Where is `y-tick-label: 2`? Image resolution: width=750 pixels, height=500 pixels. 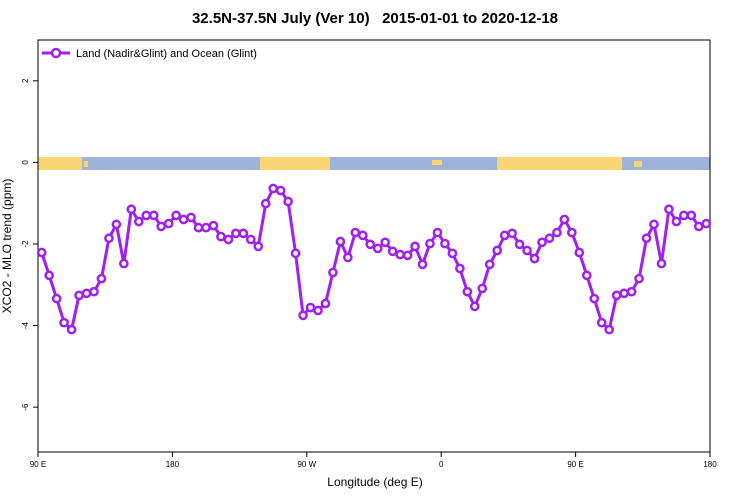
y-tick-label: 2 is located at coordinates (25, 80).